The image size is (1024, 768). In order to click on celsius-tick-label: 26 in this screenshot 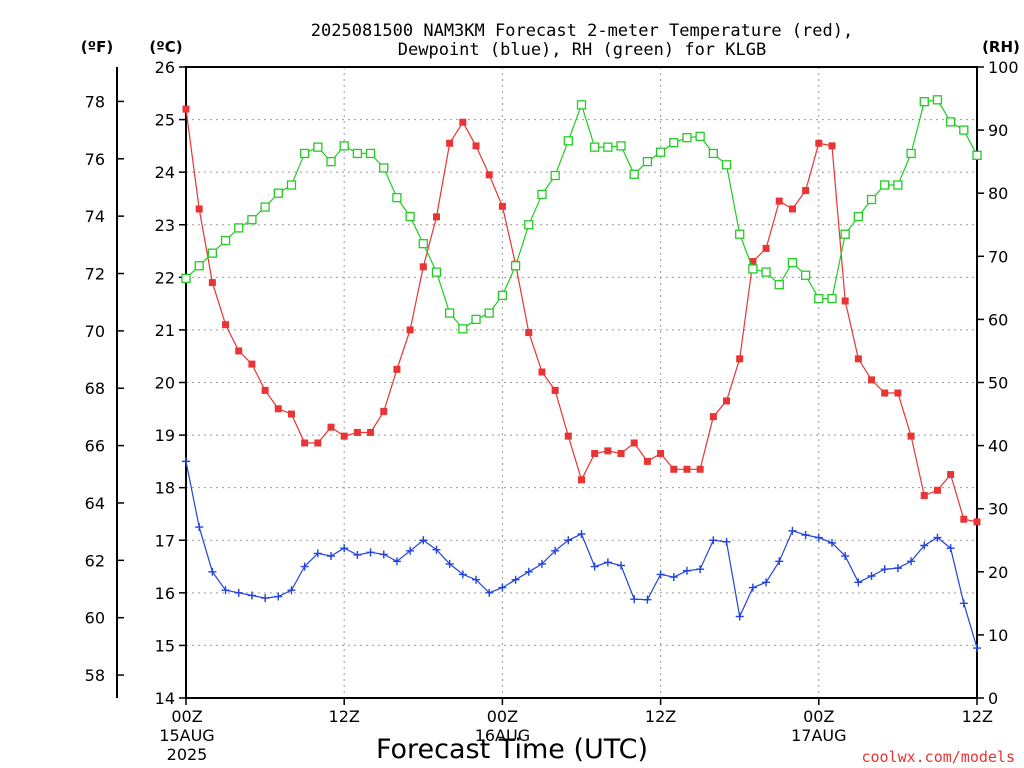, I will do `click(165, 67)`.